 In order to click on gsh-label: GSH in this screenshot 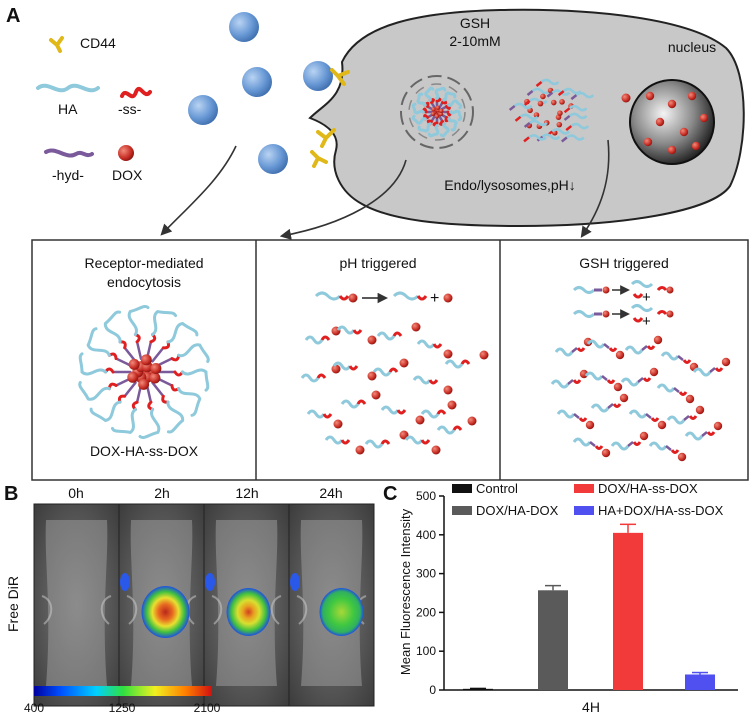, I will do `click(475, 23)`.